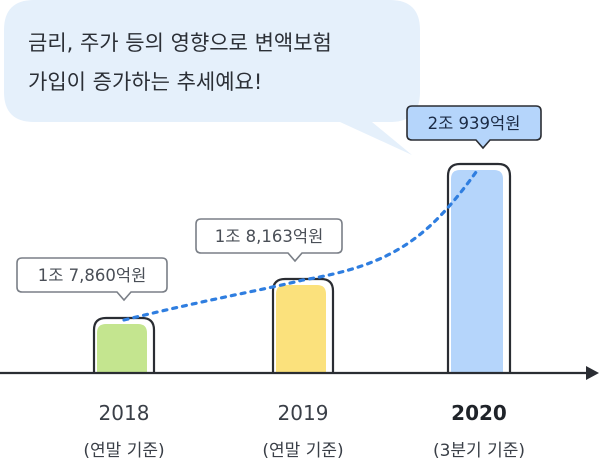 The width and height of the screenshot is (600, 464). Describe the element at coordinates (123, 451) in the screenshot. I see `x-tick-note-2018: (연말 기준)` at that location.